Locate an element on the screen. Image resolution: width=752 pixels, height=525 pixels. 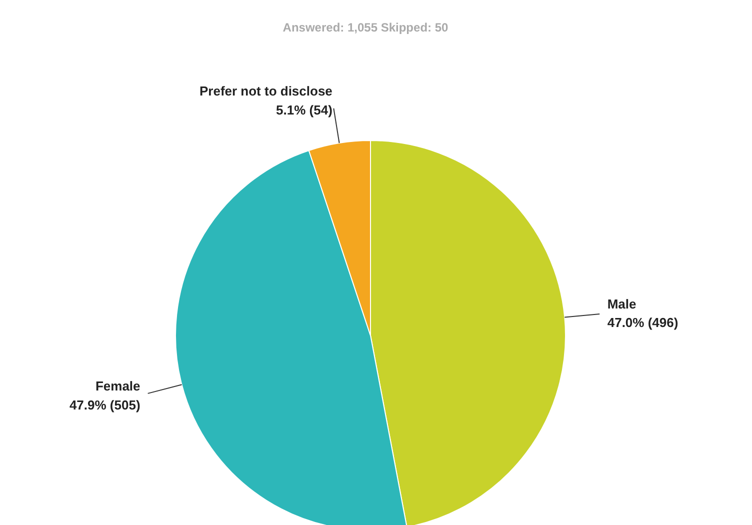
data-label: 47.9% (505) is located at coordinates (104, 404).